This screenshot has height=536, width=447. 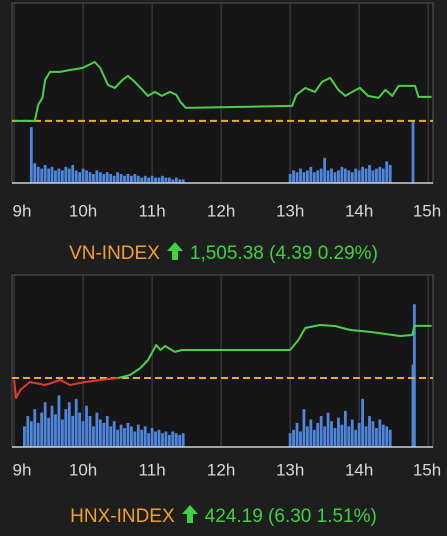 What do you see at coordinates (283, 253) in the screenshot?
I see `index-quote: 1,505.38 (4.39 0.29%)` at bounding box center [283, 253].